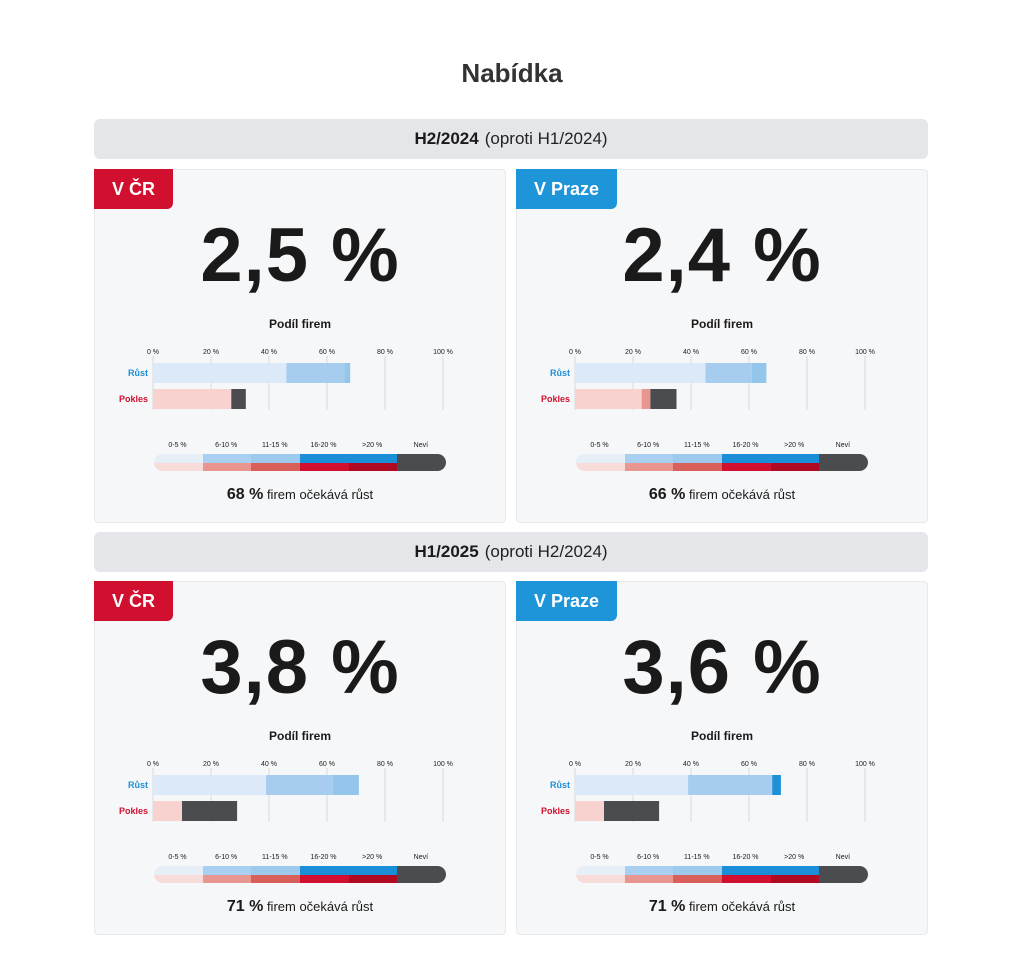 This screenshot has width=1024, height=978. I want to click on growth-value: 3,6 %, so click(722, 667).